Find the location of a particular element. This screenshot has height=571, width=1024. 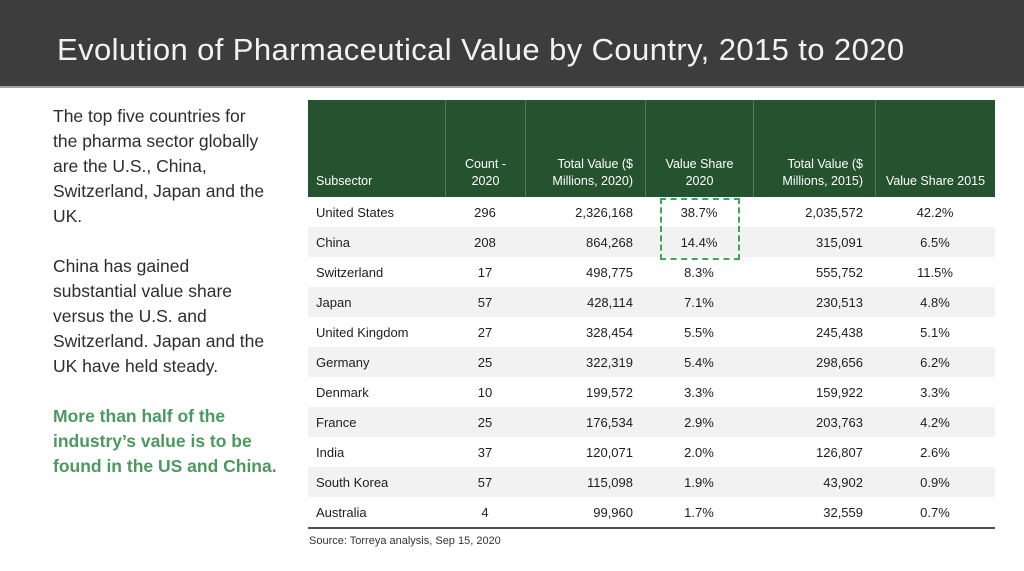

table-cell: 298,656 is located at coordinates (839, 362).